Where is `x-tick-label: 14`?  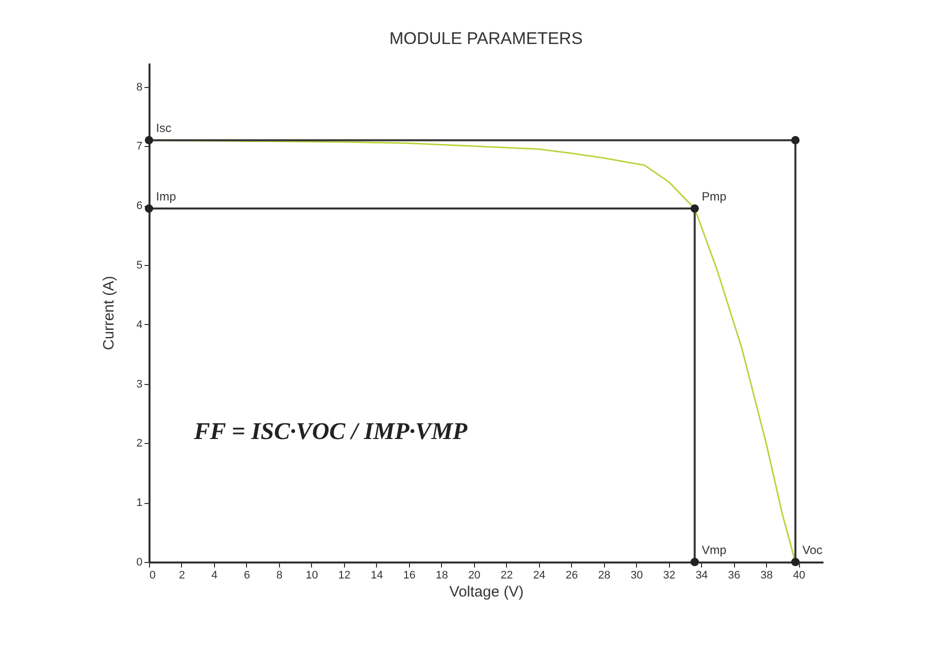
x-tick-label: 14 is located at coordinates (376, 576).